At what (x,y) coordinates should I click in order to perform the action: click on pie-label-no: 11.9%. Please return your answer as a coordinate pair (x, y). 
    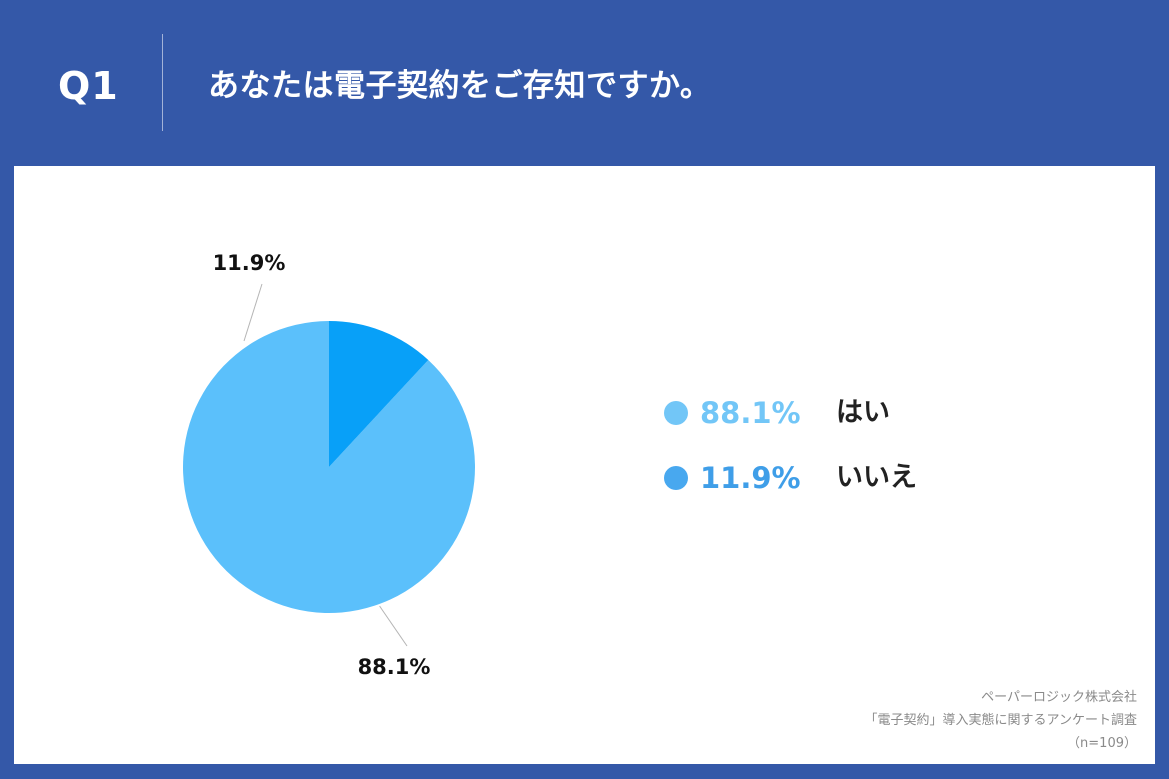
    Looking at the image, I should click on (249, 263).